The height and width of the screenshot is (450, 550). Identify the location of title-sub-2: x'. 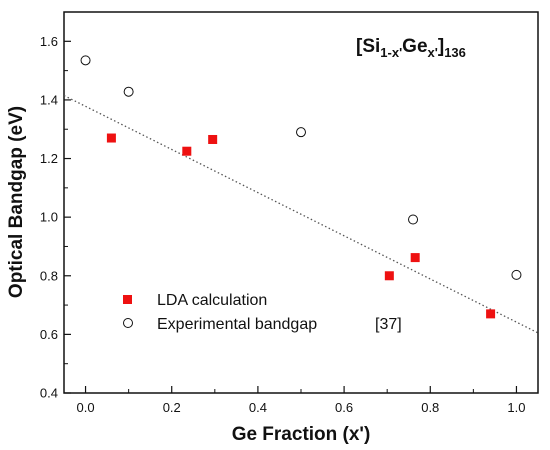
(433, 52).